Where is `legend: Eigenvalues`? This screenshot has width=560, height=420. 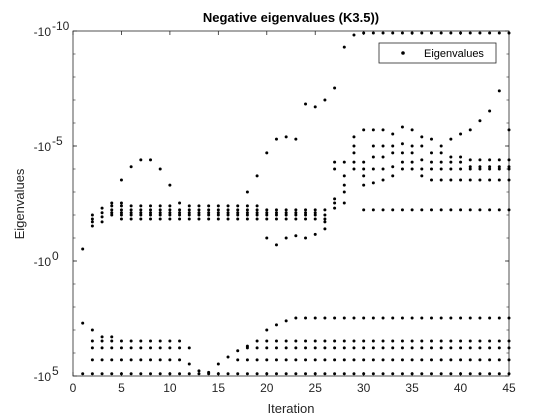
legend: Eigenvalues is located at coordinates (437, 53).